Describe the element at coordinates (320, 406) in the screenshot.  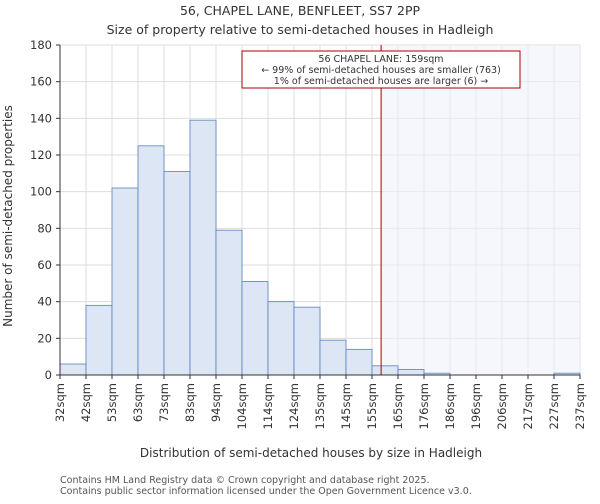
I see `x-tick-label: 135sqm` at that location.